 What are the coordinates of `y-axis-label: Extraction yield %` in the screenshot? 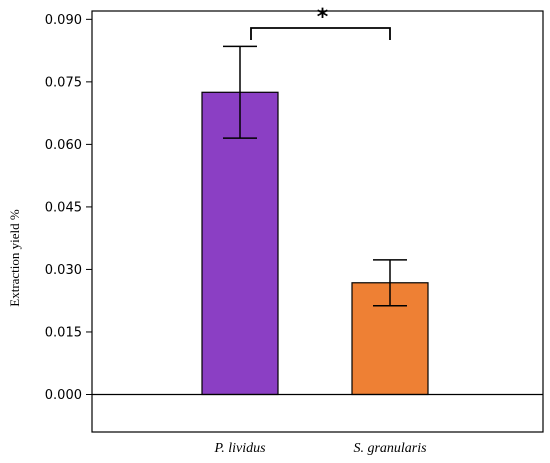 It's located at (14, 258).